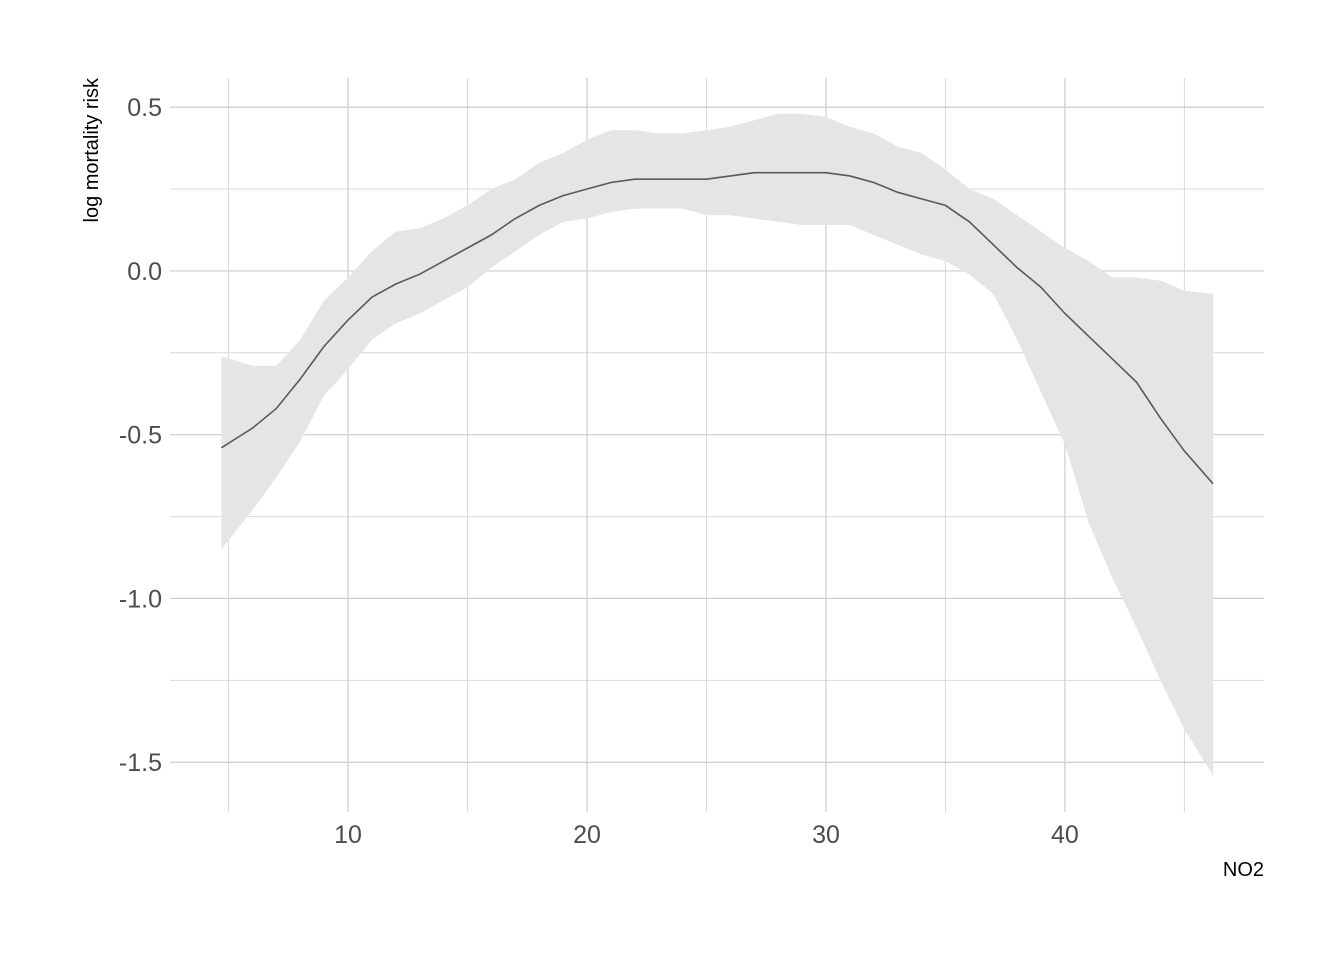 Image resolution: width=1344 pixels, height=960 pixels. I want to click on y-tick-label: -0.5, so click(140, 436).